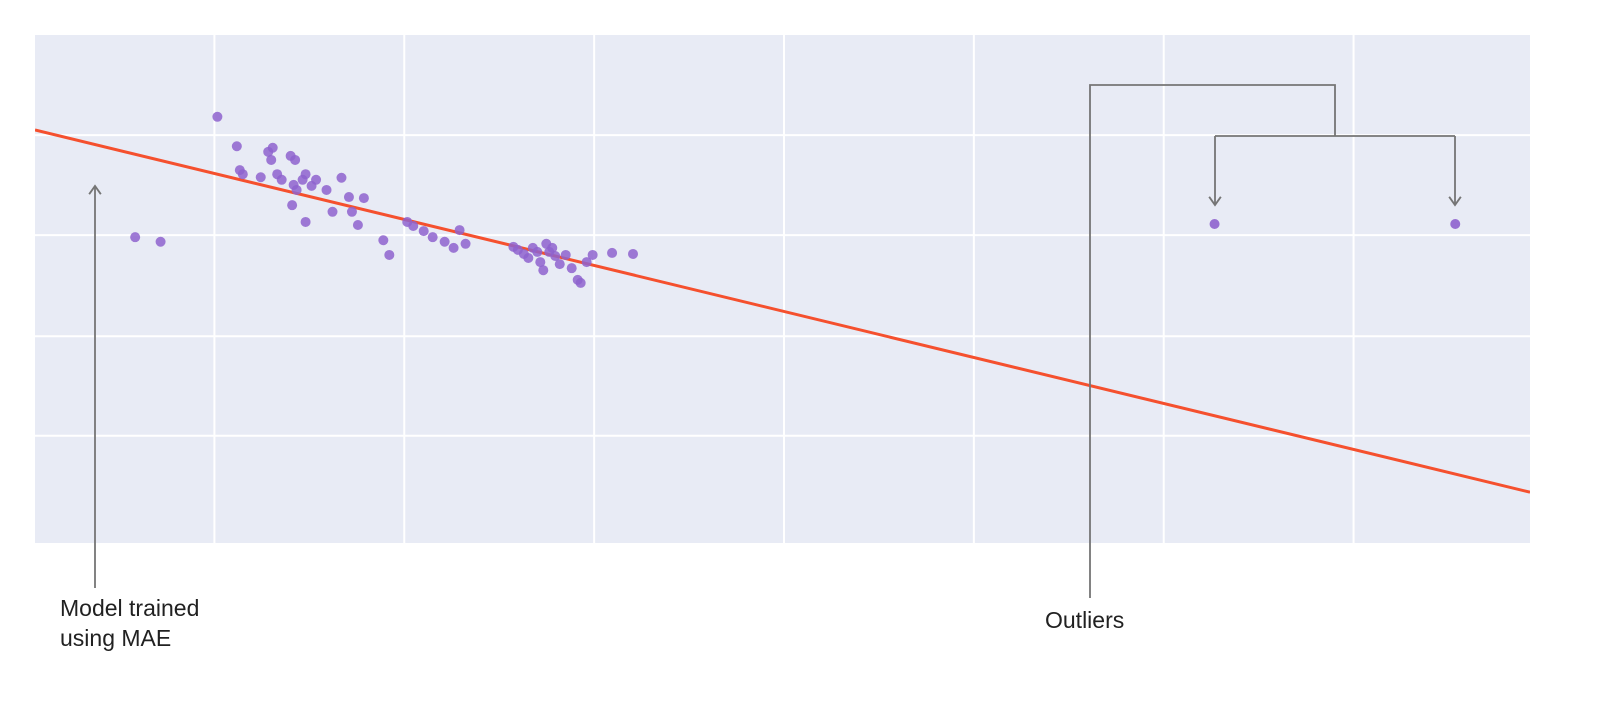 The image size is (1600, 711). What do you see at coordinates (1085, 620) in the screenshot?
I see `annotation-label-outliers: Outliers` at bounding box center [1085, 620].